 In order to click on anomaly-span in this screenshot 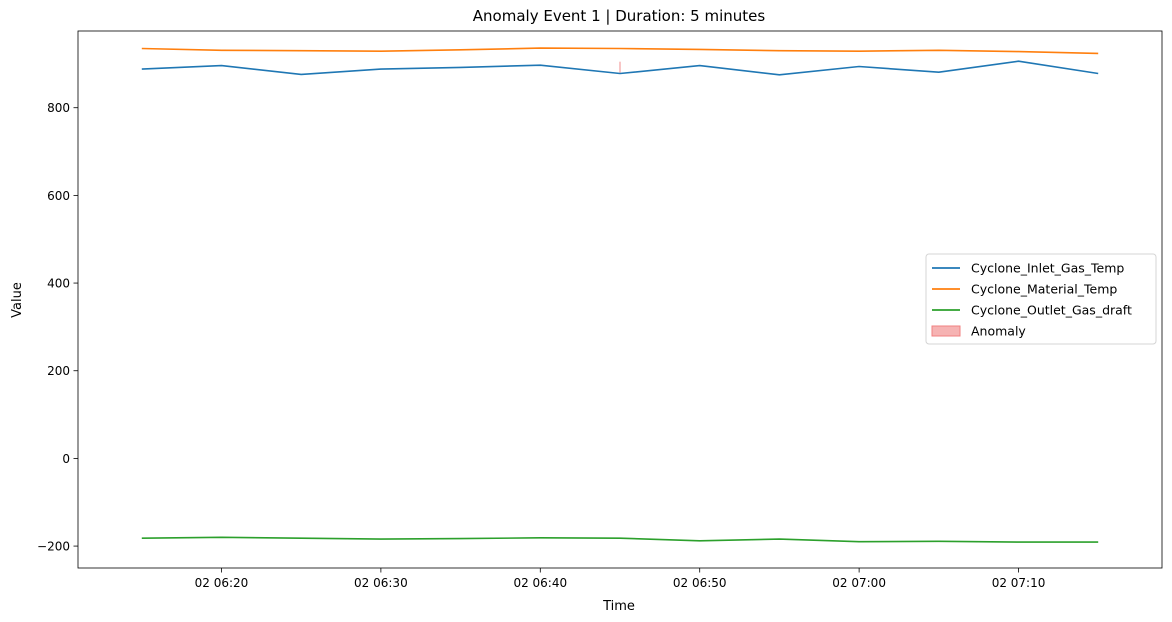, I will do `click(620, 67)`.